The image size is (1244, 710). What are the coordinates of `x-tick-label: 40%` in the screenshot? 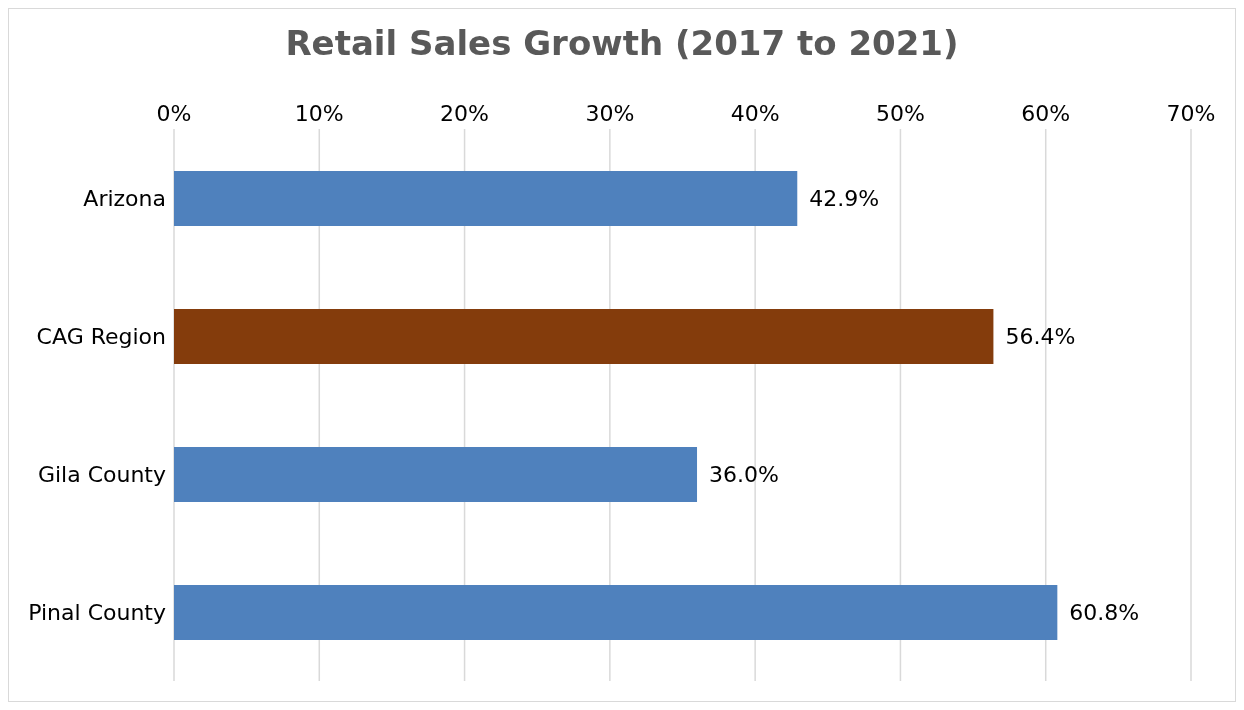 It's located at (755, 113).